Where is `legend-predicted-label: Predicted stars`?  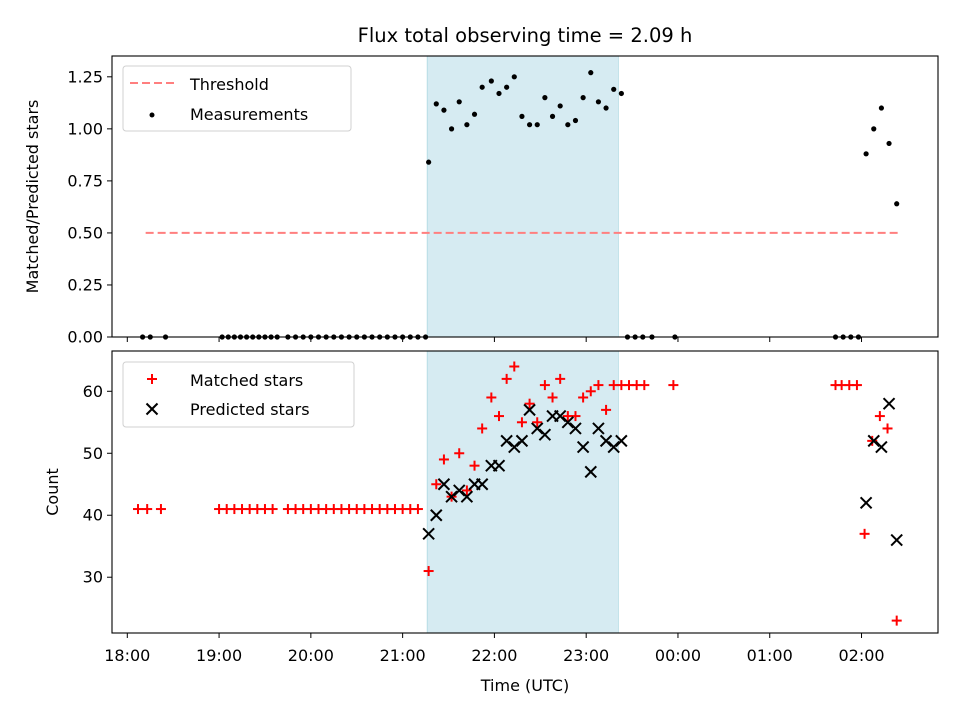
legend-predicted-label: Predicted stars is located at coordinates (250, 409).